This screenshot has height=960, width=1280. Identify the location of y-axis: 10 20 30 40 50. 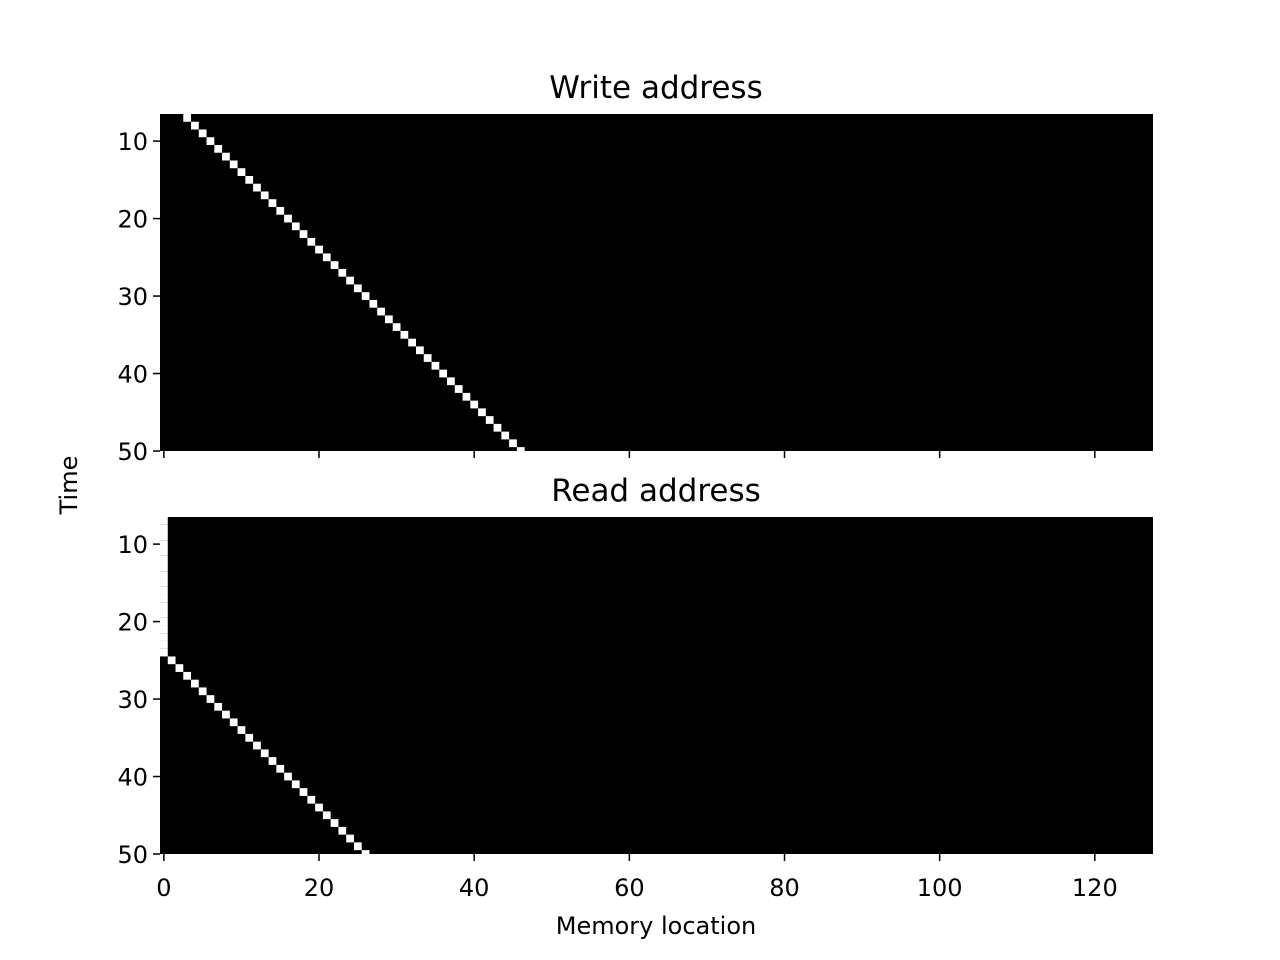
(138, 297).